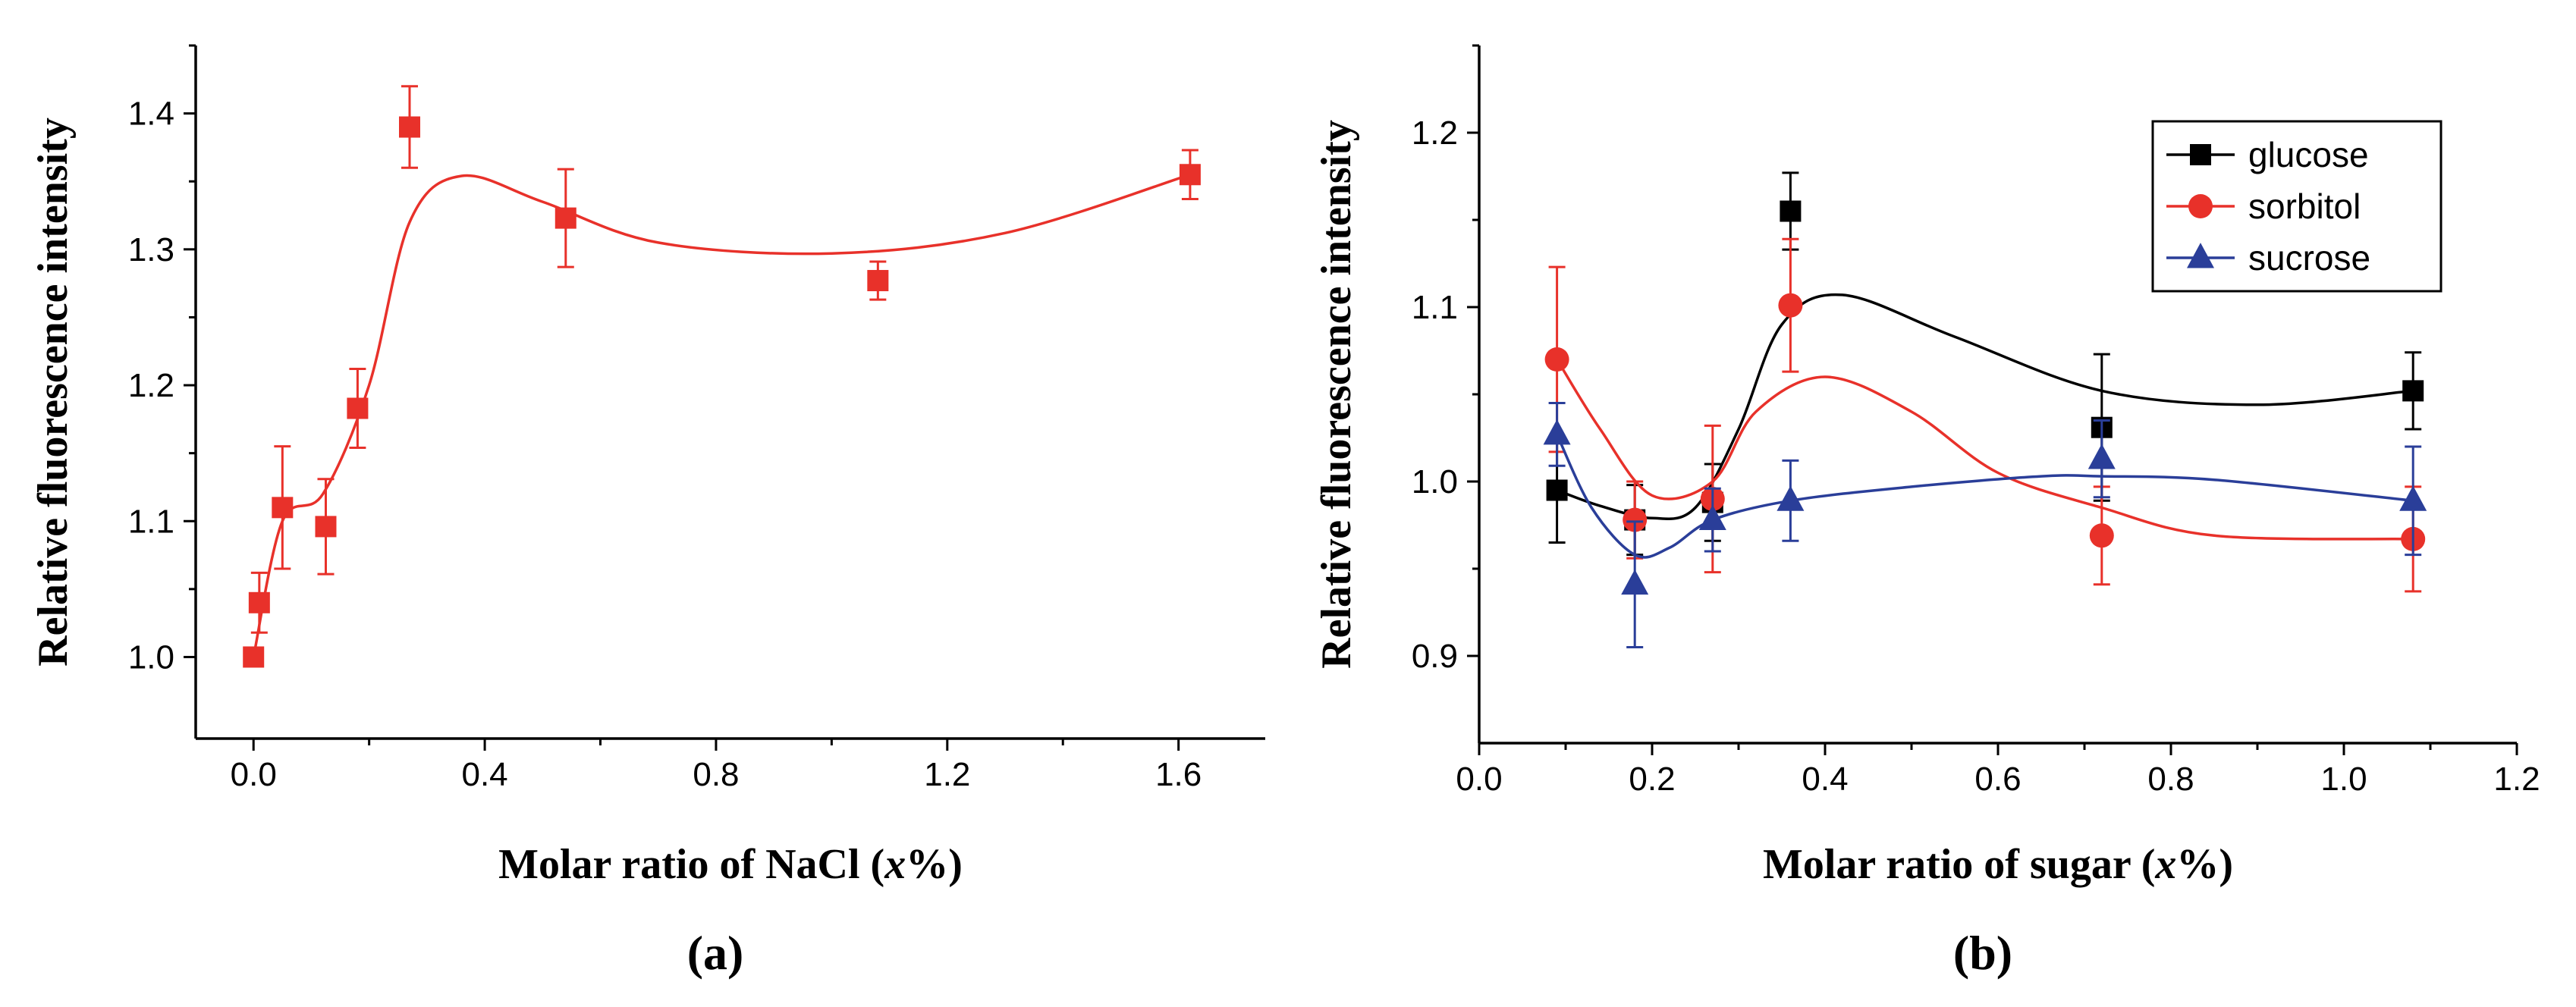 The image size is (2576, 1007). I want to click on y-tick-label: 0.9, so click(1435, 656).